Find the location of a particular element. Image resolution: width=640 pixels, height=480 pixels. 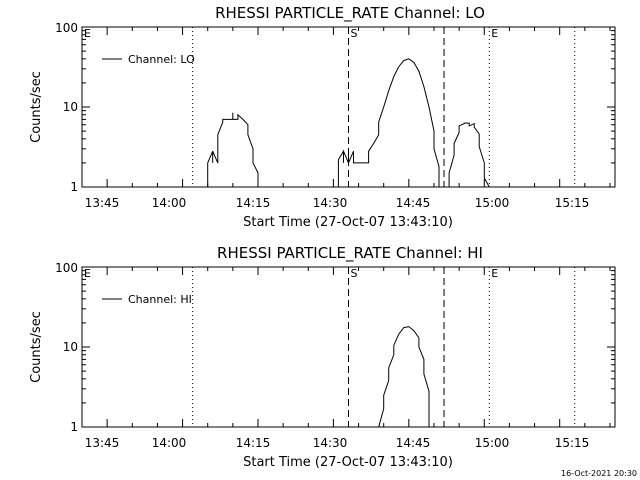

timestamp: 16-Oct-2021 20:30 is located at coordinates (599, 473).